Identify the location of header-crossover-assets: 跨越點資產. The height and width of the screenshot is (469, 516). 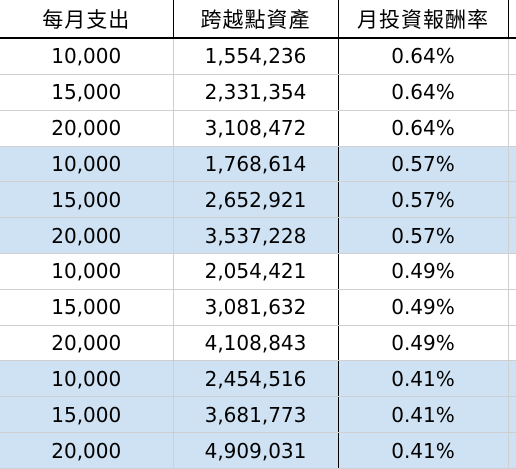
(255, 19).